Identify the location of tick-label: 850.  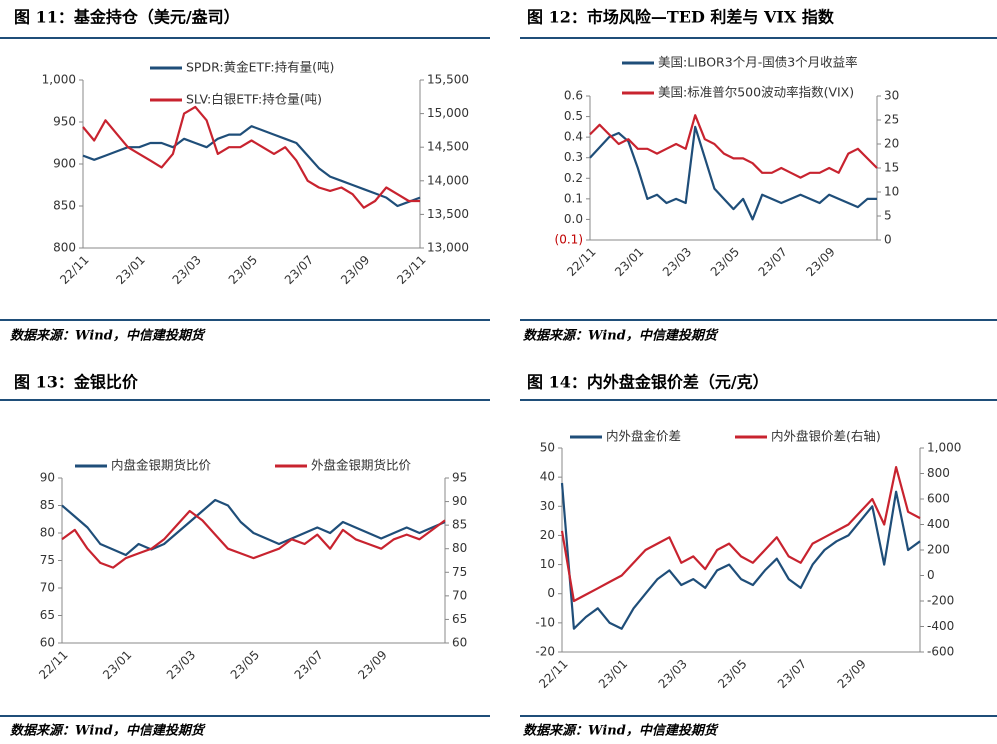
(64, 206).